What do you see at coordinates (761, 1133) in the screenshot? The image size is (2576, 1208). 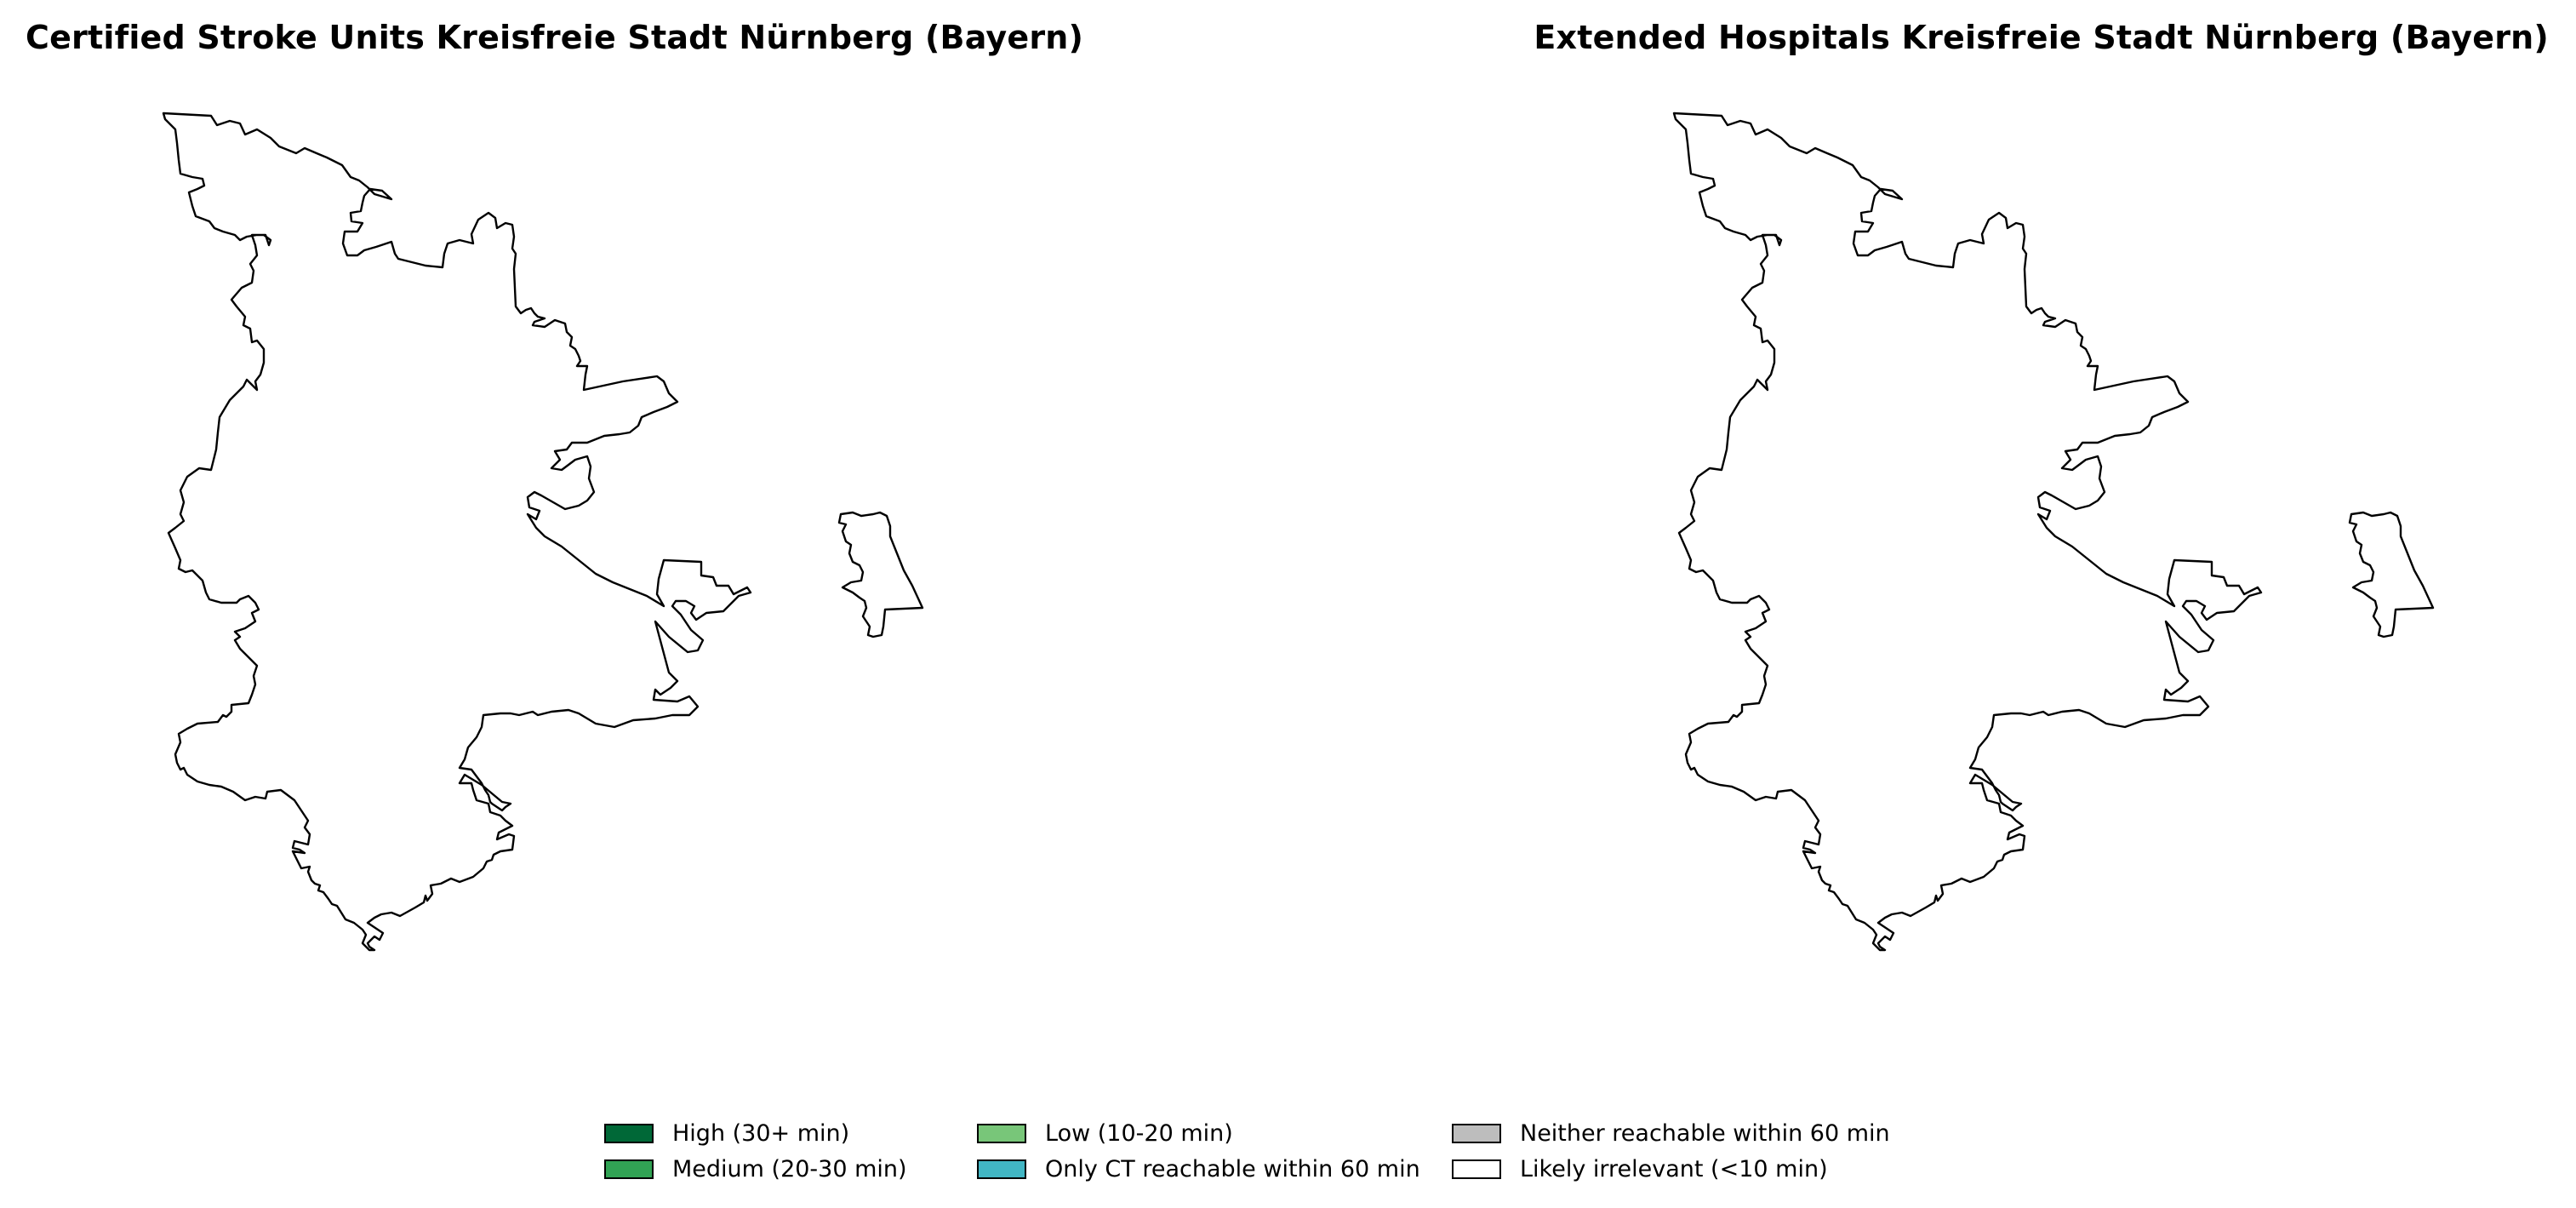 I see `legend-label-high: High (30+ min)` at bounding box center [761, 1133].